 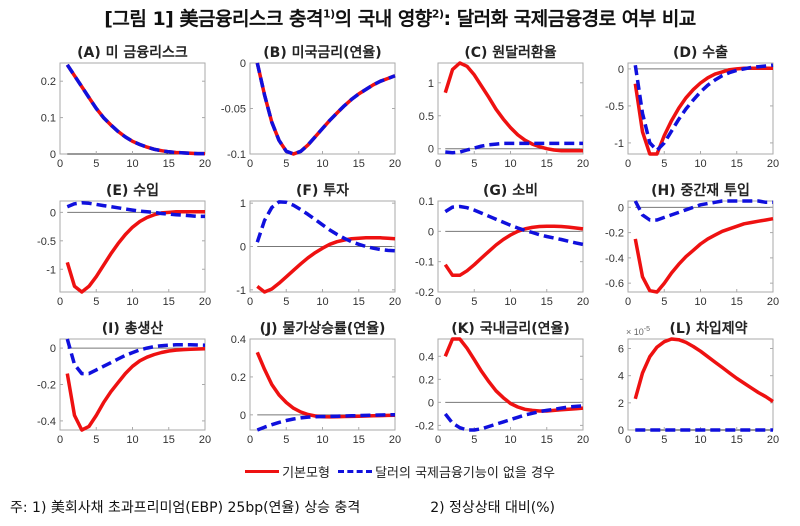 I want to click on panel-title: (F) 투자, so click(x=322, y=191).